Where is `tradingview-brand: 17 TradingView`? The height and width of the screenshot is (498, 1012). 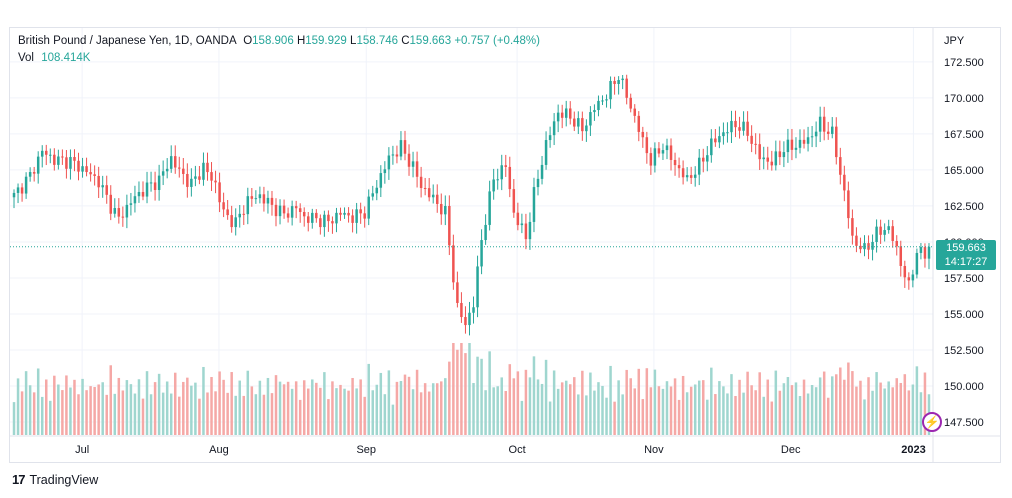
tradingview-brand: 17 TradingView is located at coordinates (55, 479).